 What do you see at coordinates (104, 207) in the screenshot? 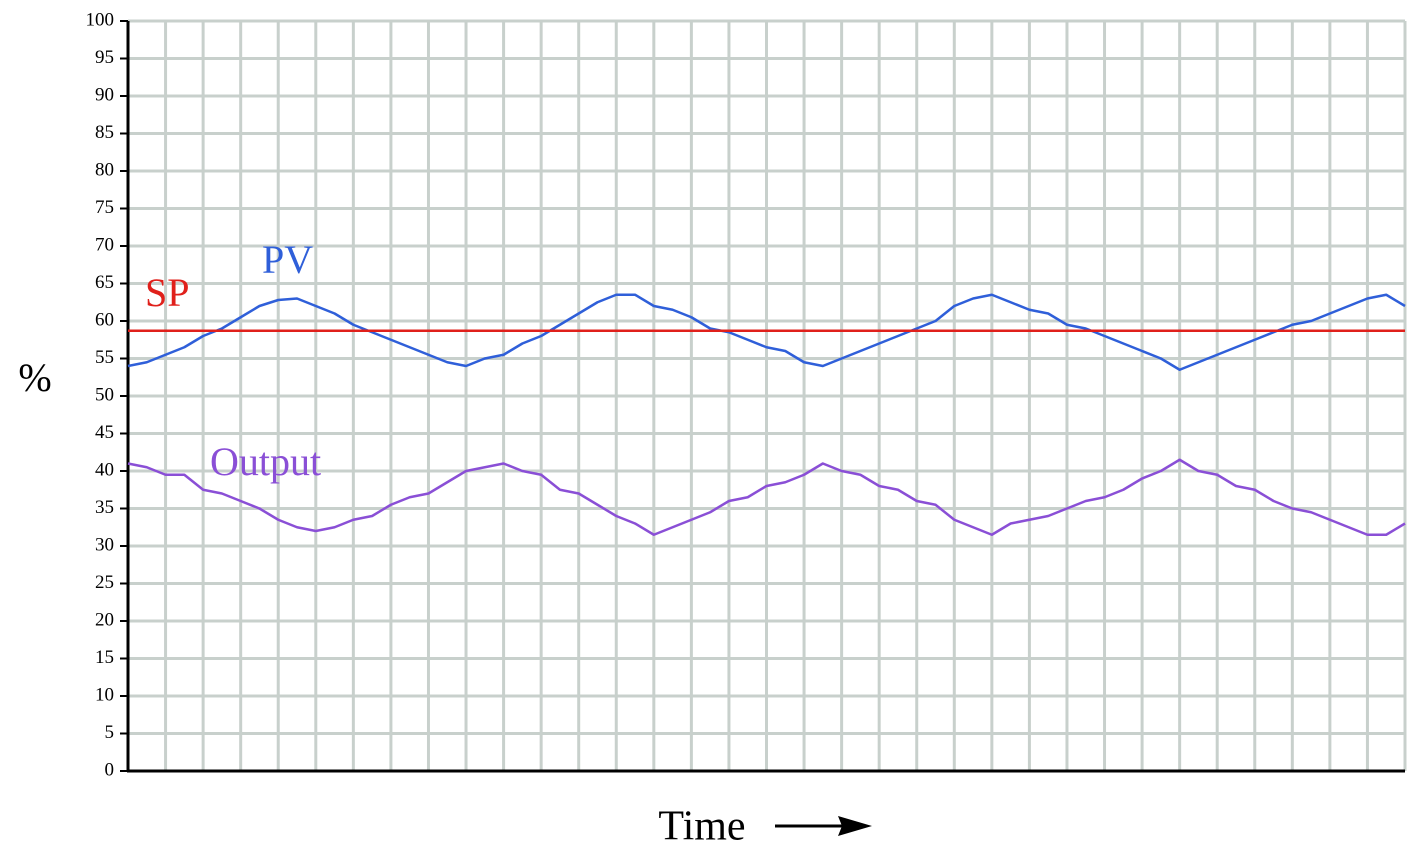
I see `y-tick-label: 75` at bounding box center [104, 207].